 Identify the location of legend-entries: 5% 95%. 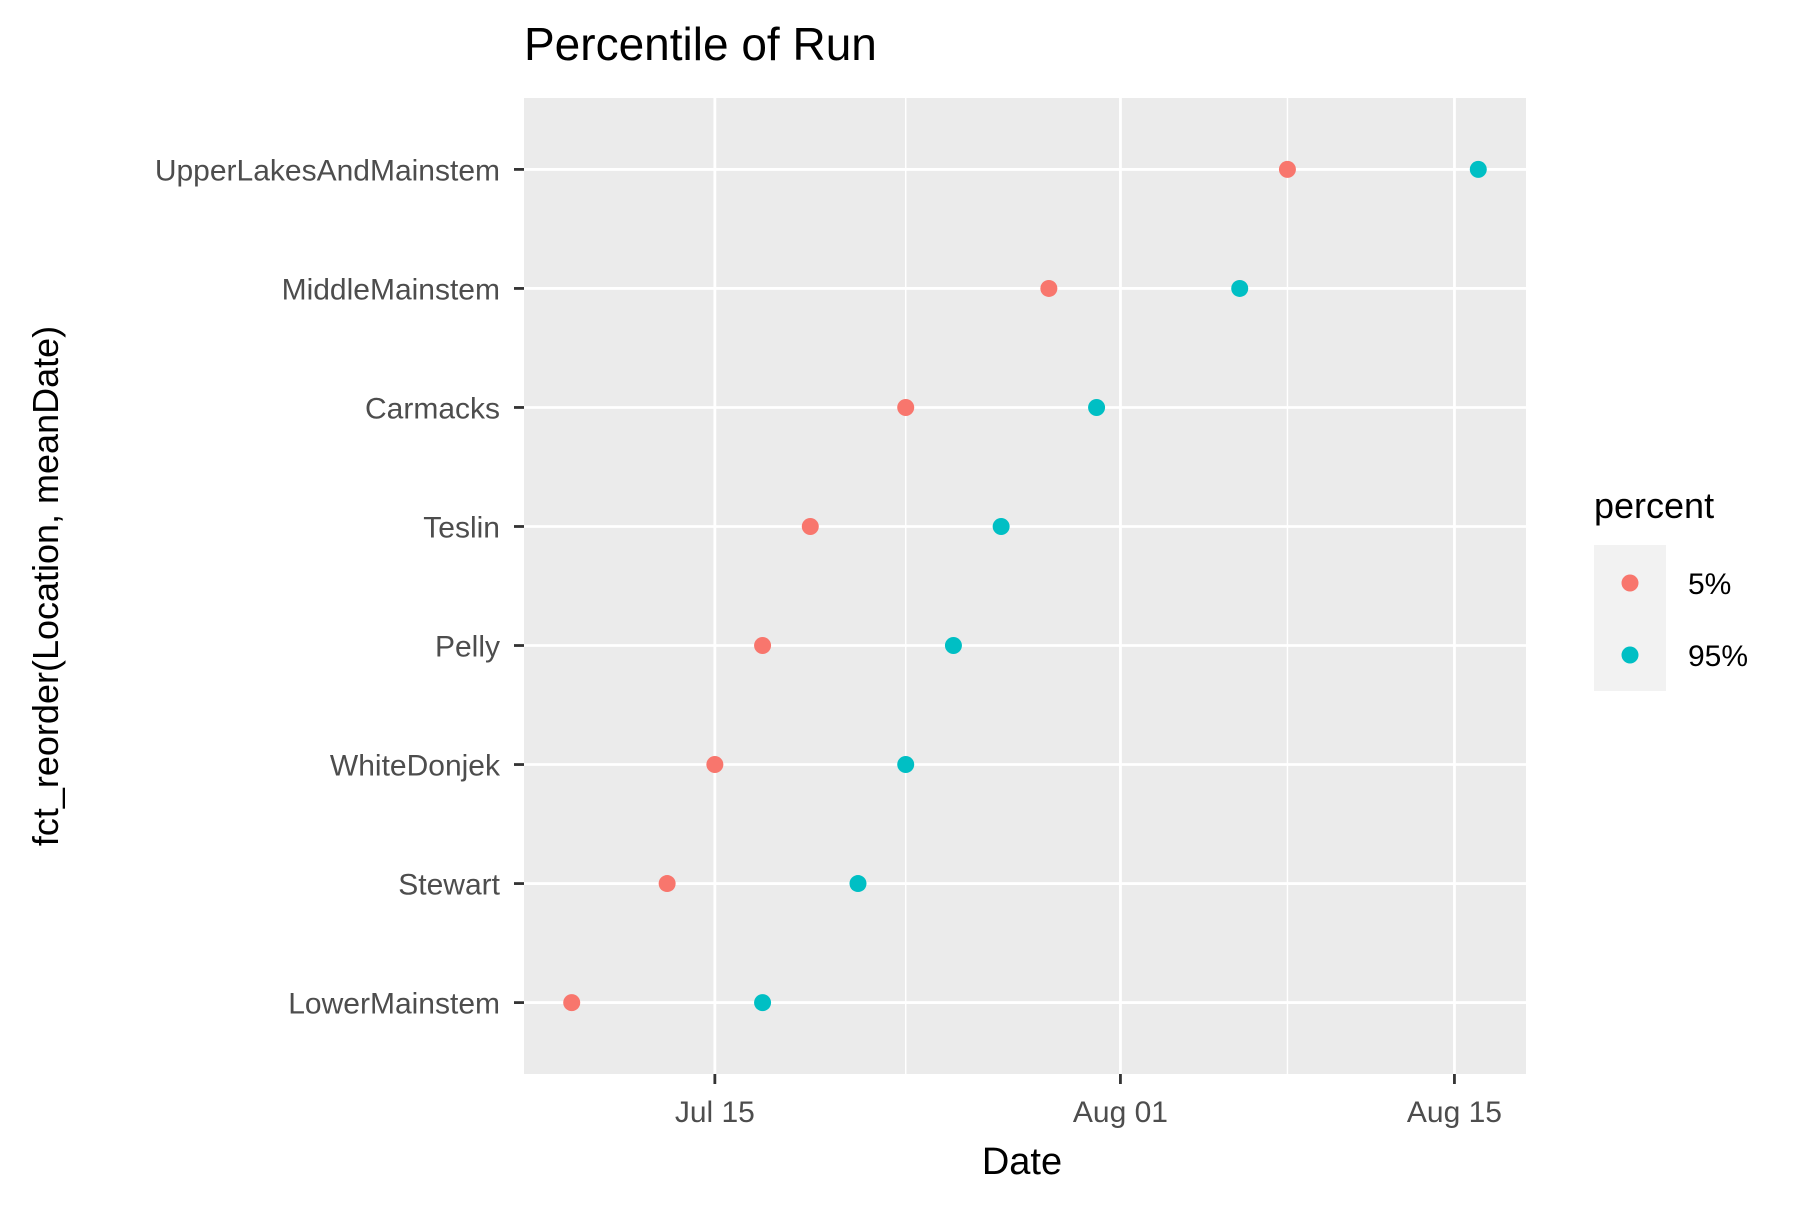
(1684, 620).